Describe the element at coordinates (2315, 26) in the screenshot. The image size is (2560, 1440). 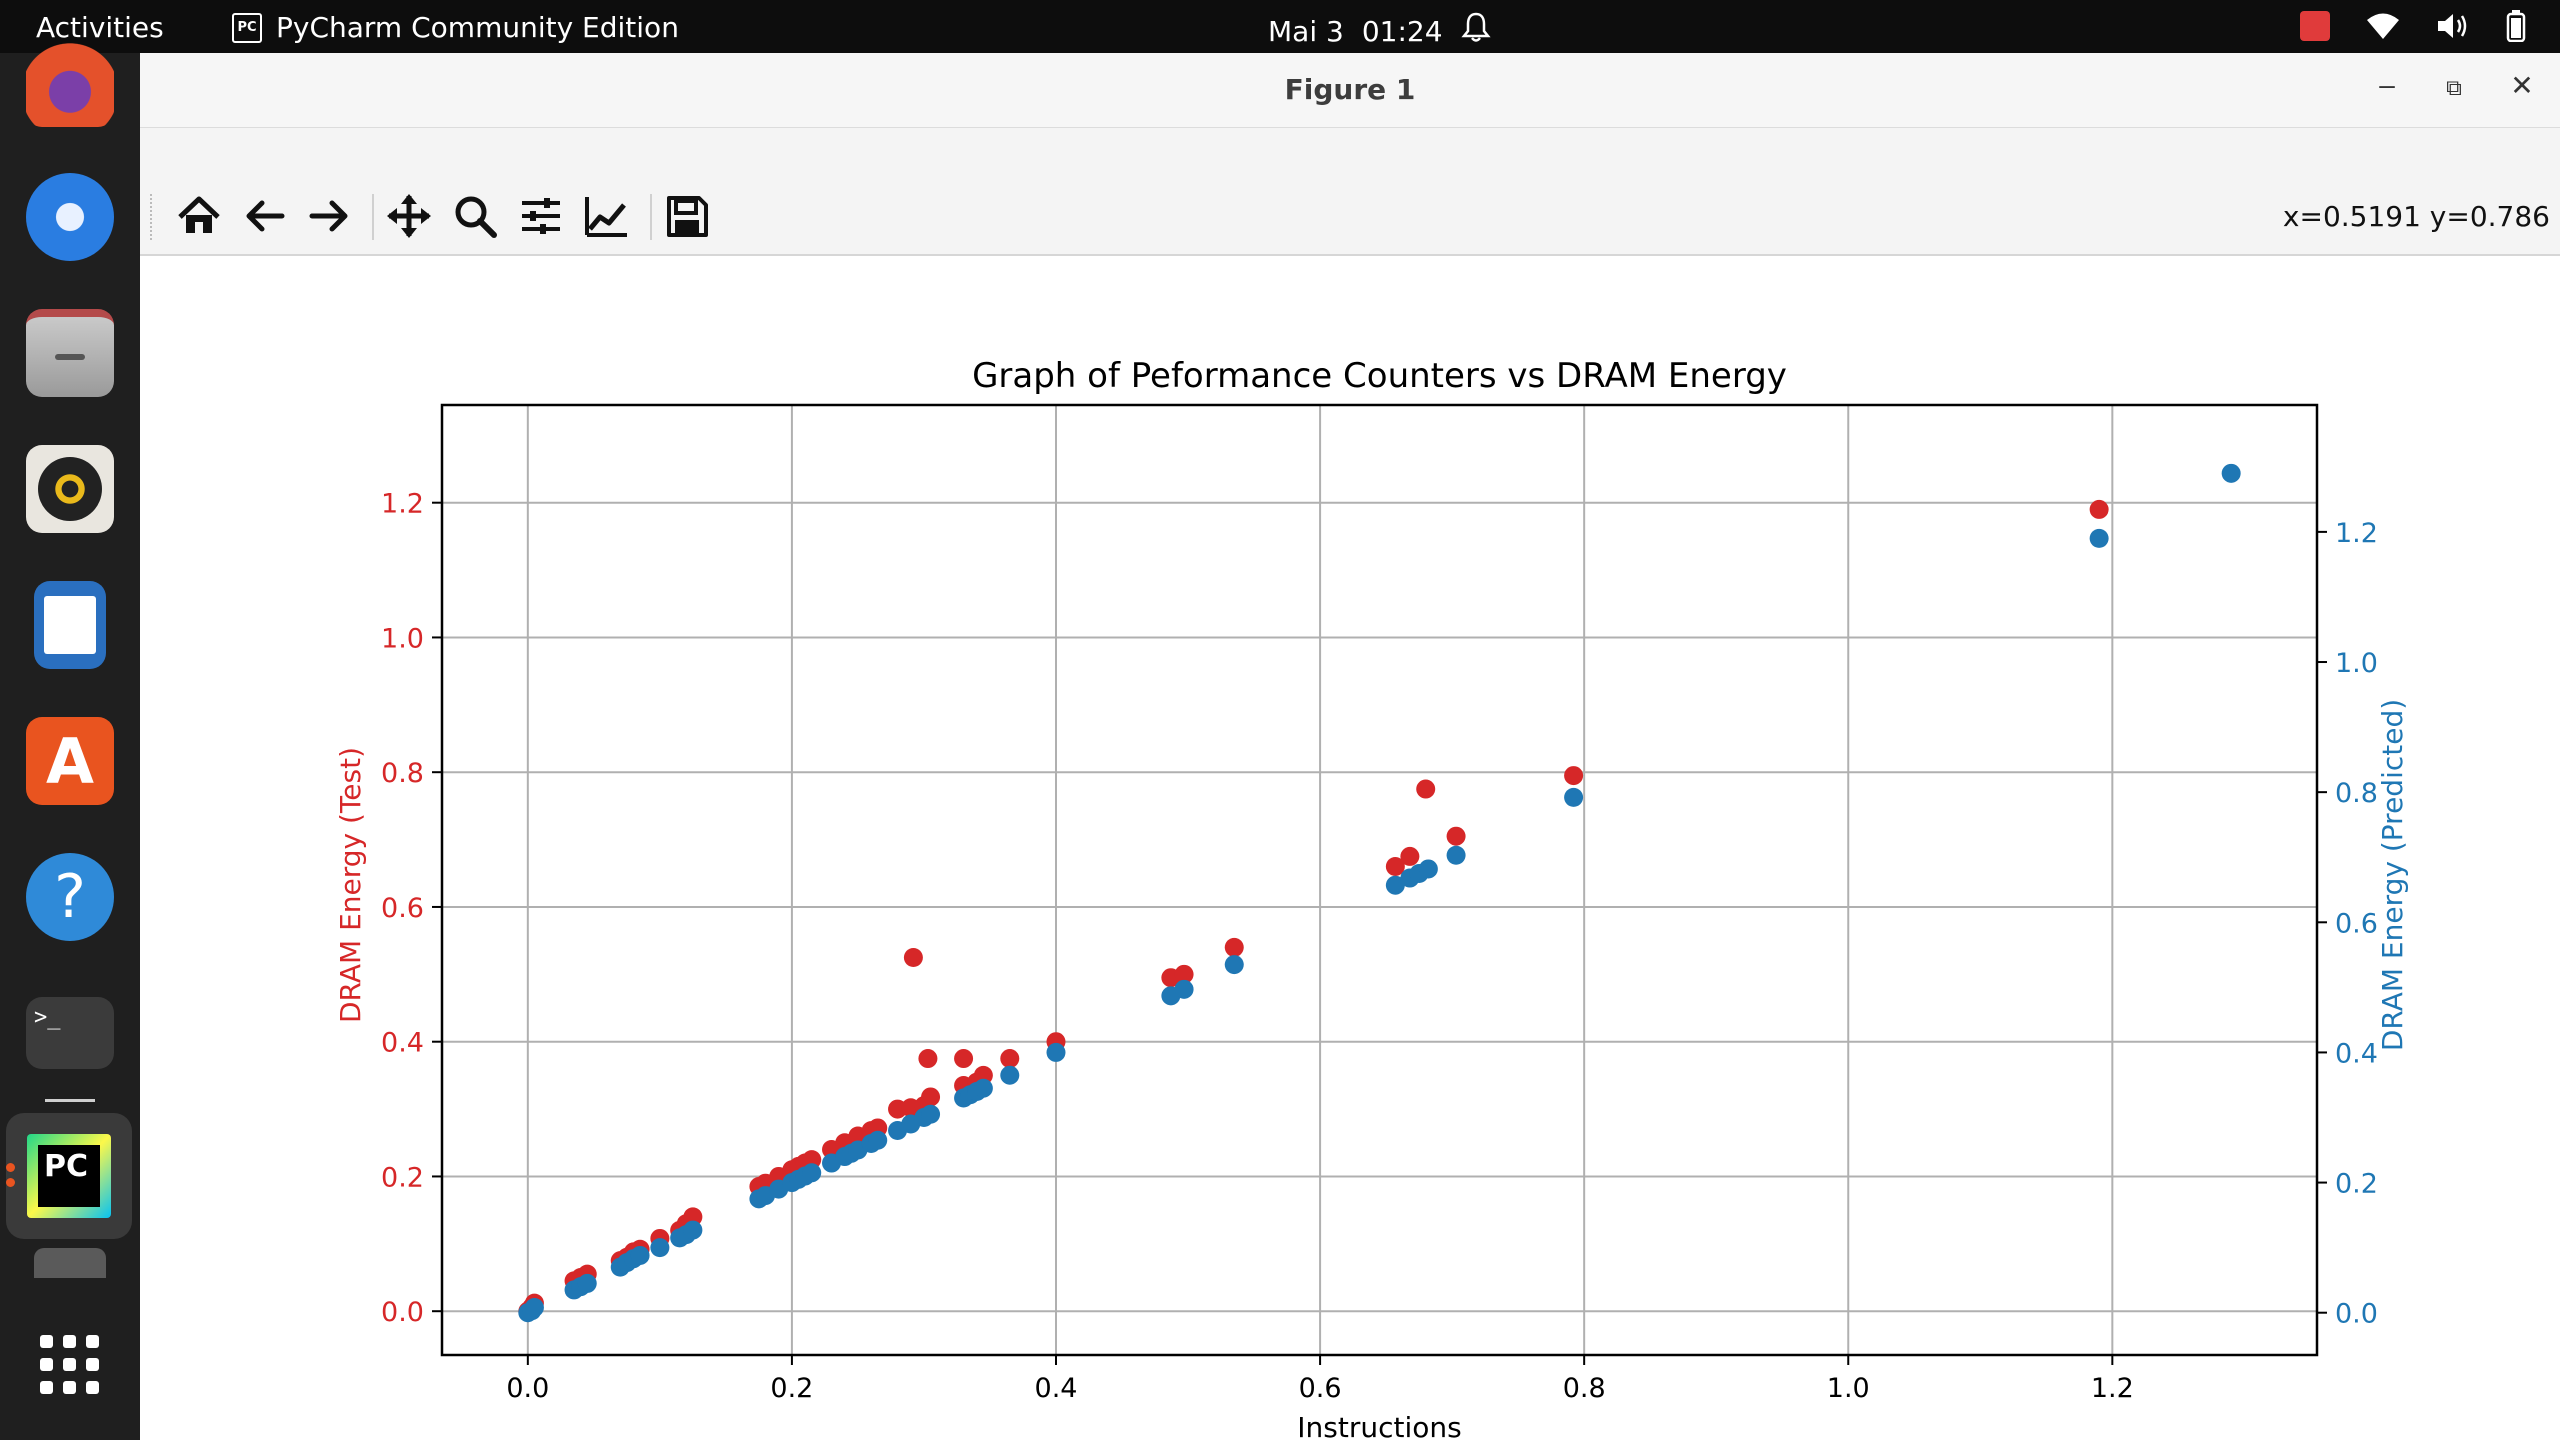
I see `indicator-icon` at that location.